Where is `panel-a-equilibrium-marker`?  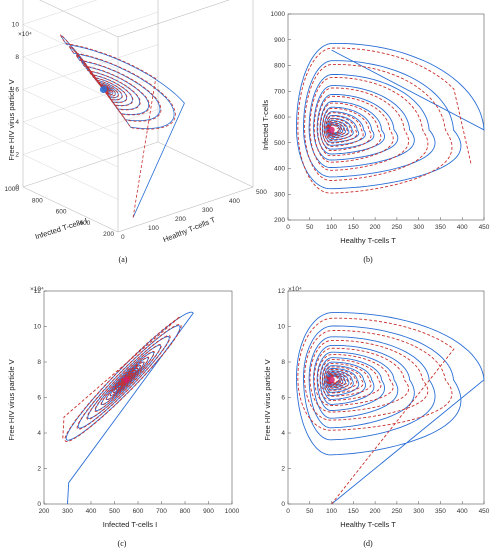 panel-a-equilibrium-marker is located at coordinates (103, 90).